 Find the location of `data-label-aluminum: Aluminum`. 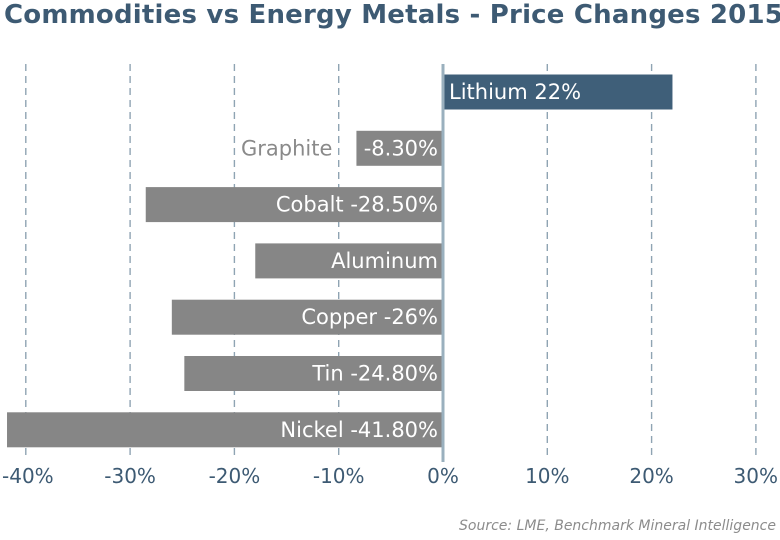

data-label-aluminum: Aluminum is located at coordinates (384, 261).